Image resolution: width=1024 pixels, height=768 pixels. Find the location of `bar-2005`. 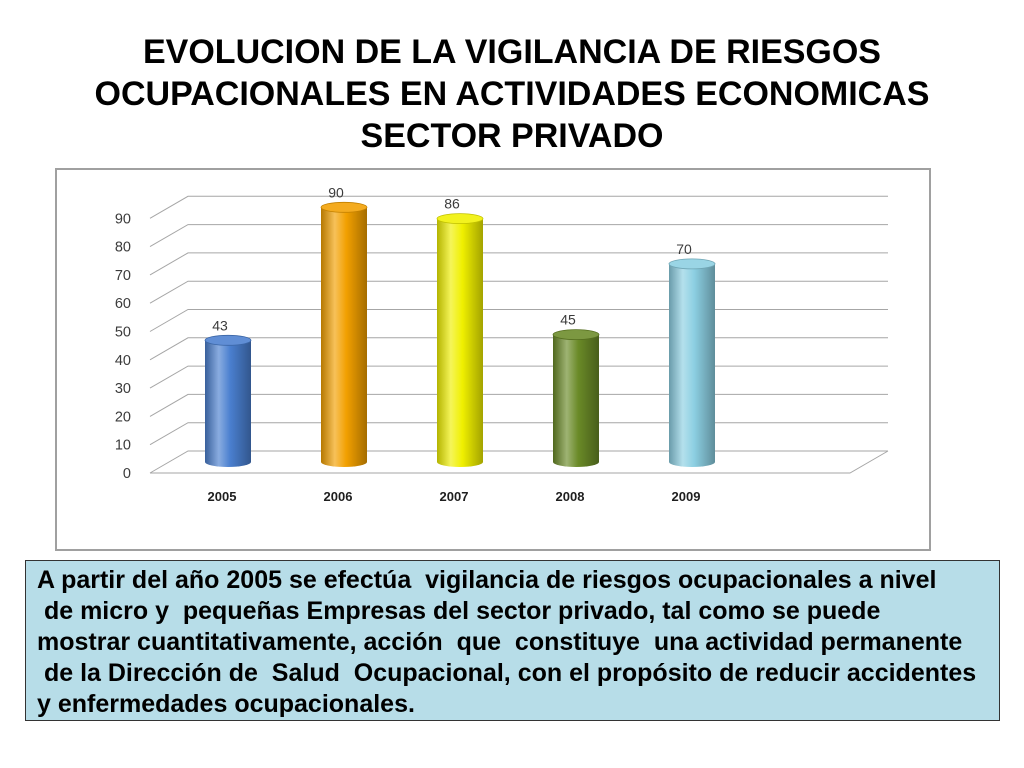

bar-2005 is located at coordinates (228, 400).